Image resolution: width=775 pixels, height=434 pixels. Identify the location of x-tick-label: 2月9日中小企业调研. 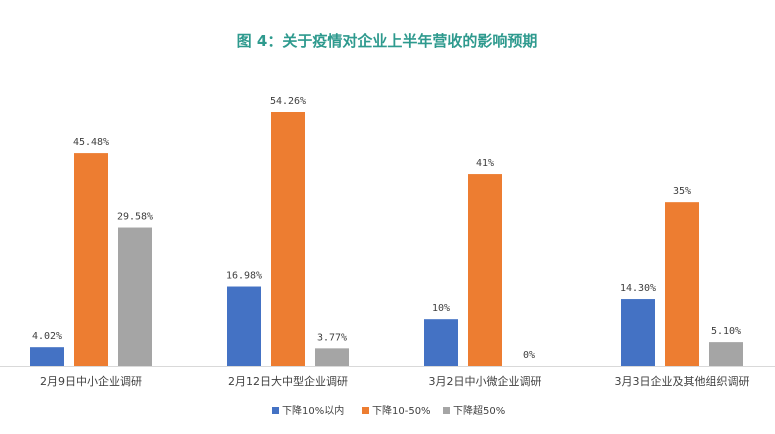
(91, 381).